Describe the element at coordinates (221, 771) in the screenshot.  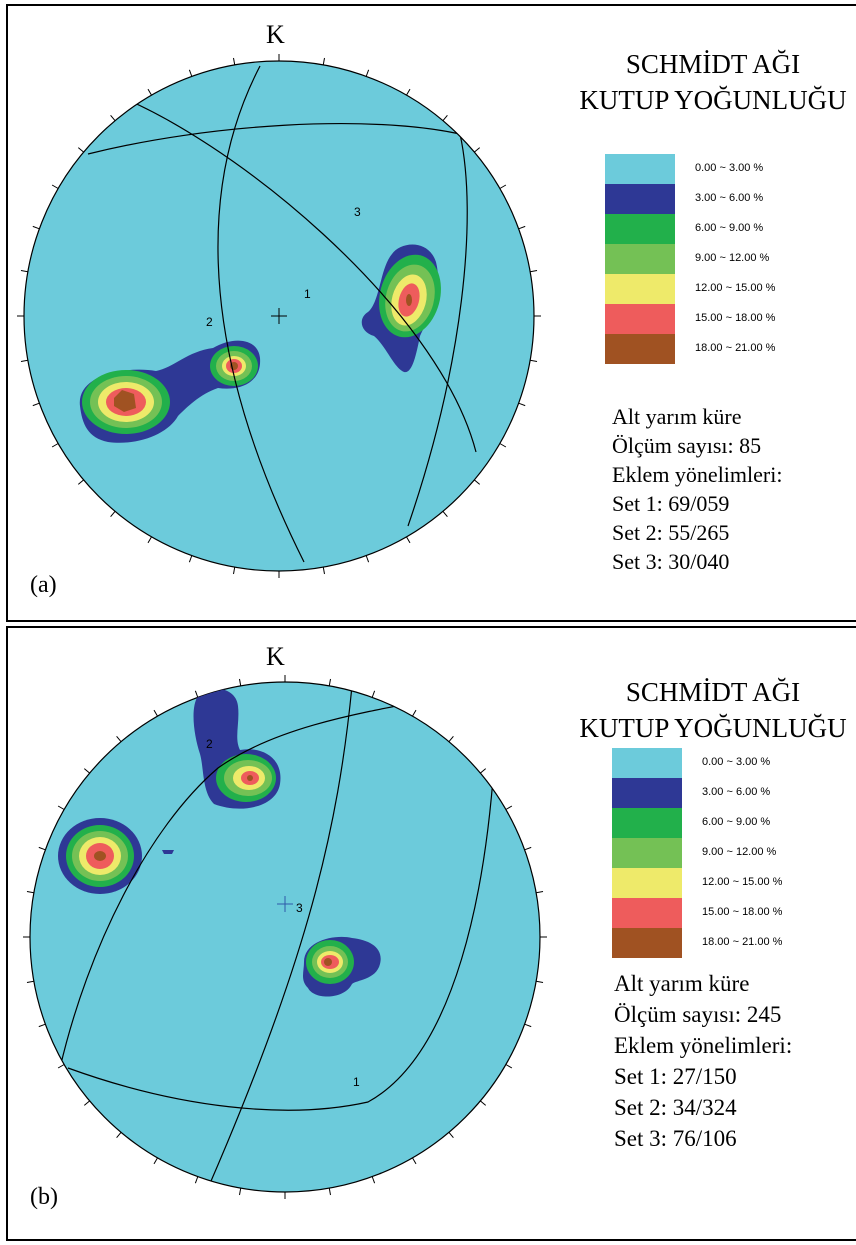
I see `pole-cluster-north-b` at that location.